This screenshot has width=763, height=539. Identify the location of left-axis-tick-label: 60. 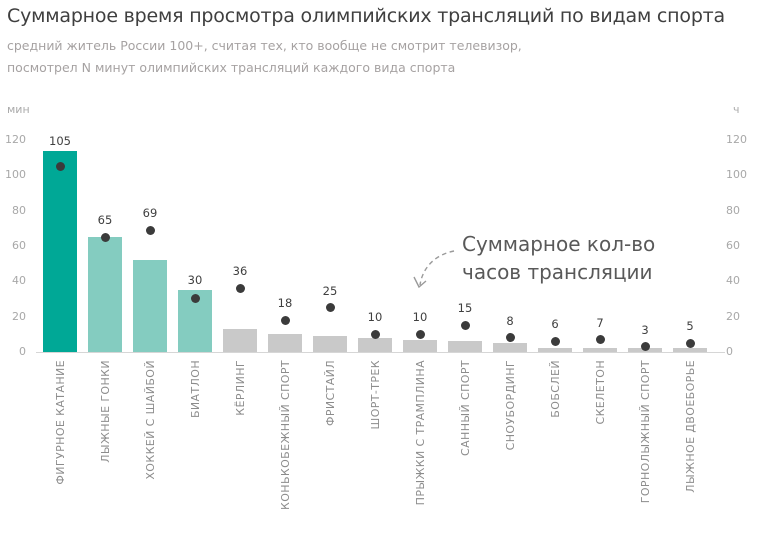
(19, 245).